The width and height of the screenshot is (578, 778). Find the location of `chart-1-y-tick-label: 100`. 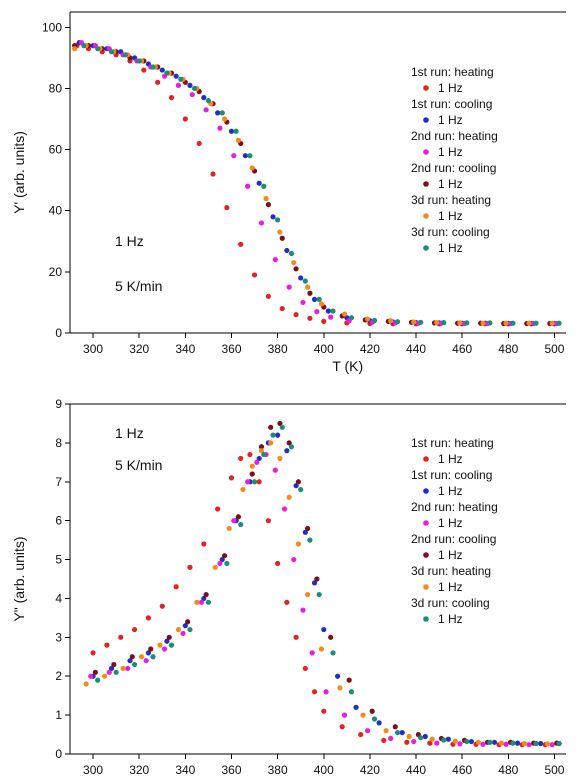

chart-1-y-tick-label: 100 is located at coordinates (52, 27).